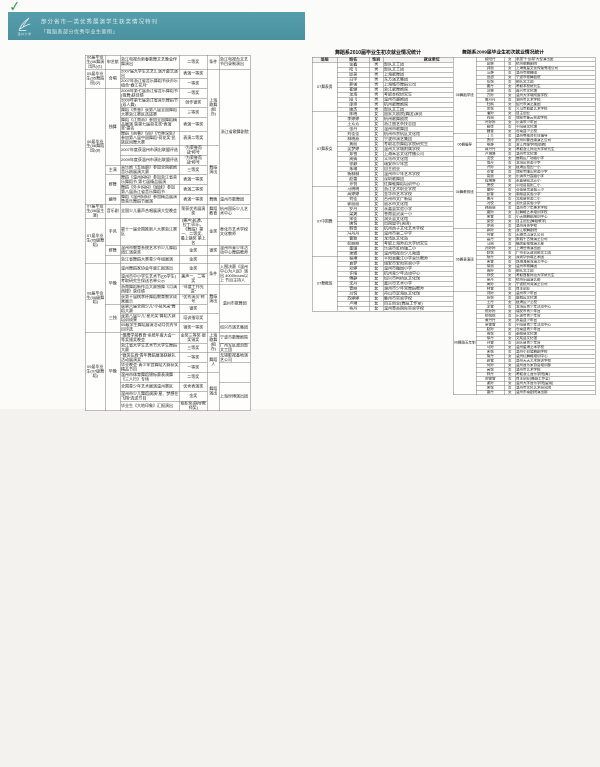 The height and width of the screenshot is (767, 600). I want to click on table-row: 2007年浙江省音乐舞蹈节获声乐组合“春江花月” 一等奖, so click(167, 83).